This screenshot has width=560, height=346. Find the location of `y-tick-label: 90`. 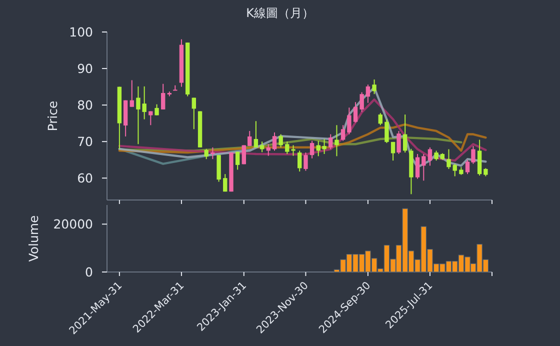

y-tick-label: 90 is located at coordinates (85, 68).